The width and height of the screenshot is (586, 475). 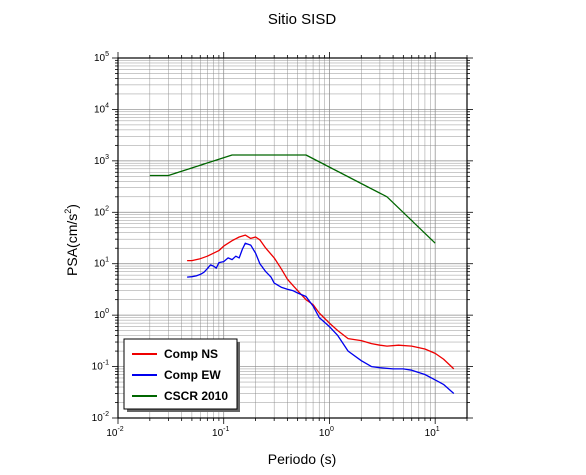 I want to click on series-line-comp-ew, so click(x=321, y=318).